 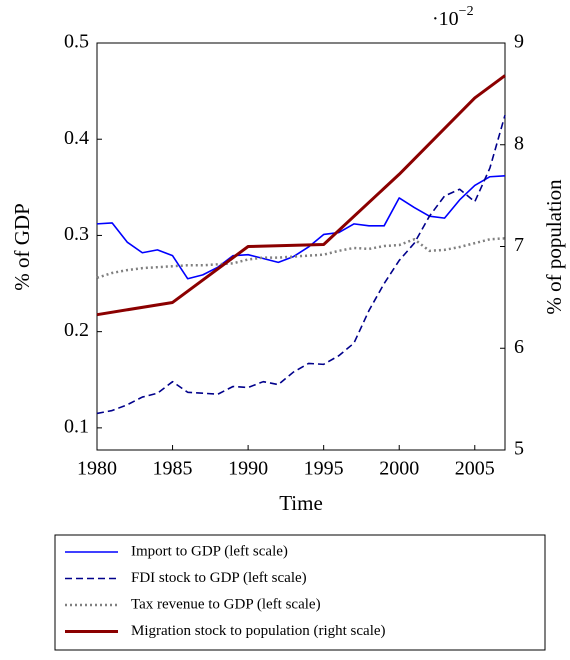 I want to click on x-tick-label: 1995, so click(x=324, y=469).